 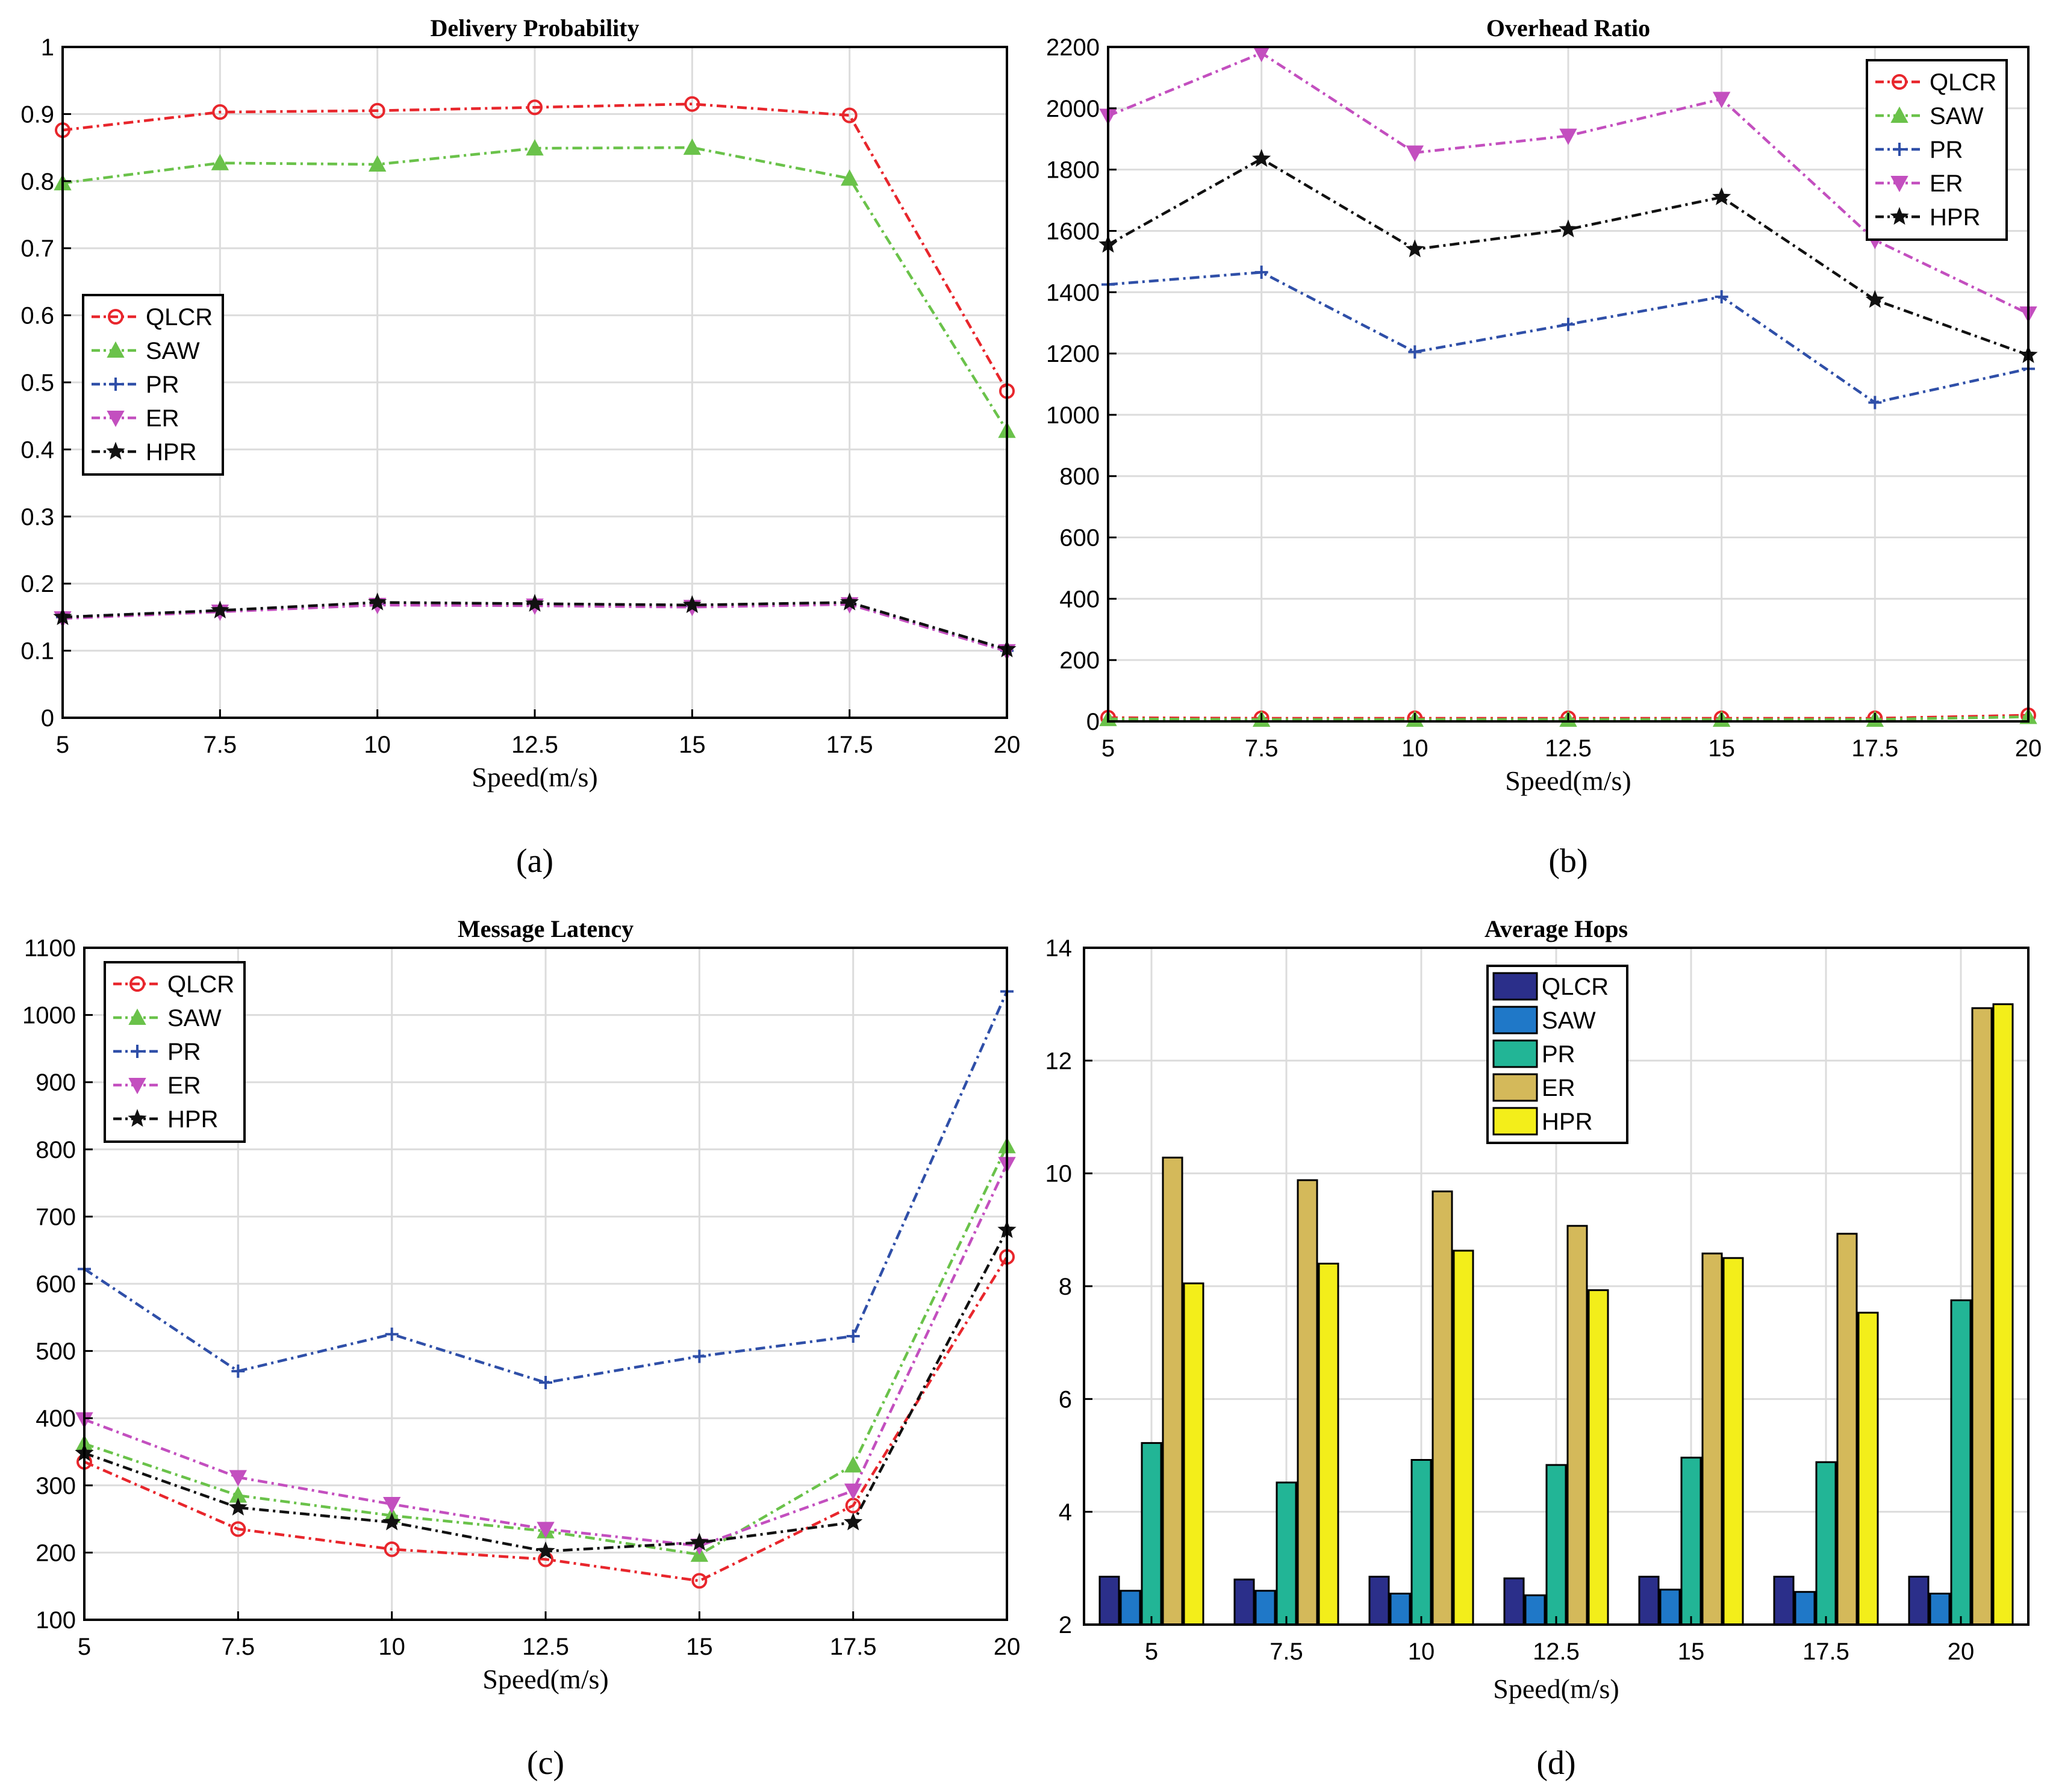 I want to click on y-tick-label: 0.8, so click(x=37, y=182).